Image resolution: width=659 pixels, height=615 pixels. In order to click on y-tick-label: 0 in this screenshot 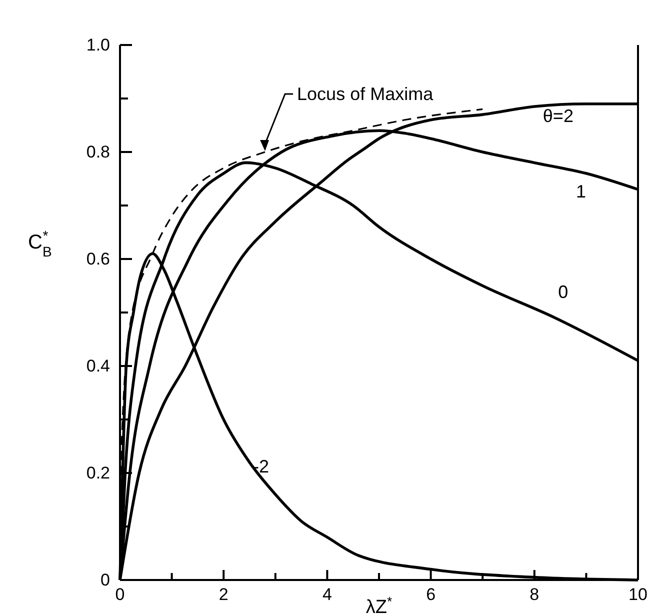, I will do `click(105, 580)`.